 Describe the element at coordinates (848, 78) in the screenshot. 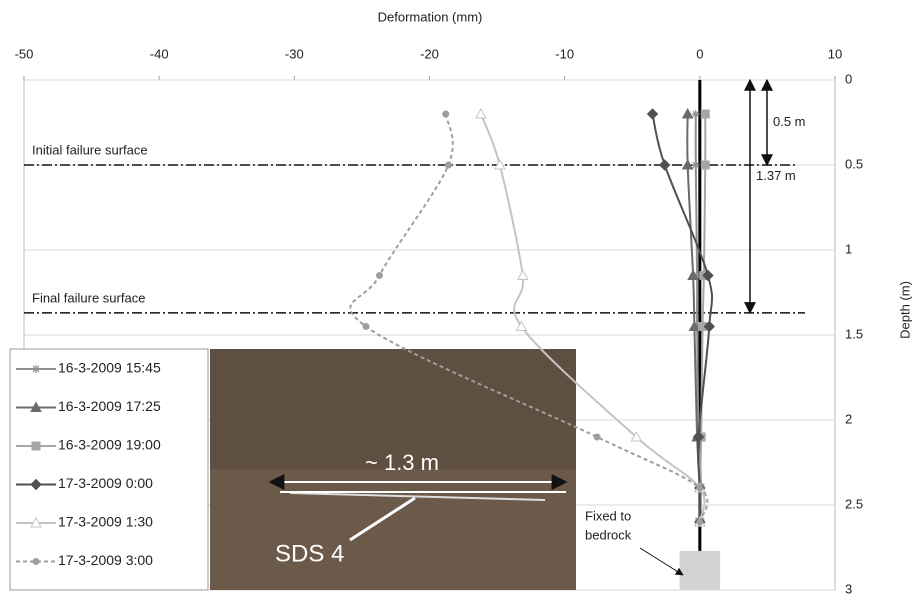

I see `y-tick-label: 0` at that location.